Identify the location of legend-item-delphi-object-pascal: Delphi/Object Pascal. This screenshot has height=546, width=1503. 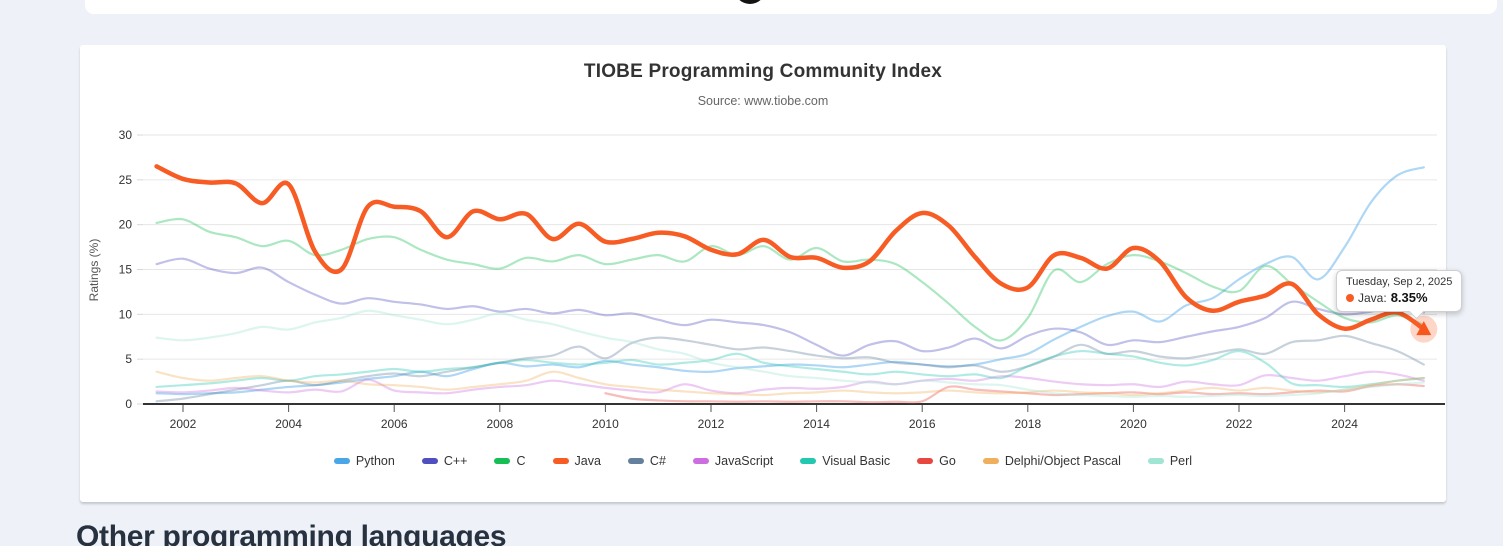
(1051, 461).